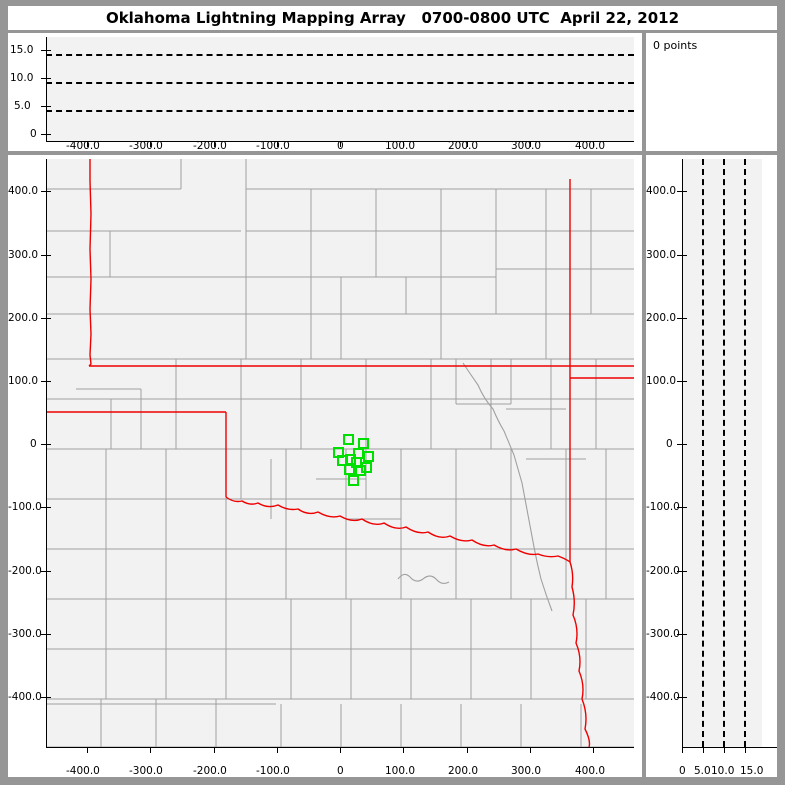 This screenshot has height=785, width=785. What do you see at coordinates (146, 771) in the screenshot?
I see `map-xtick-label--300: -300.0` at bounding box center [146, 771].